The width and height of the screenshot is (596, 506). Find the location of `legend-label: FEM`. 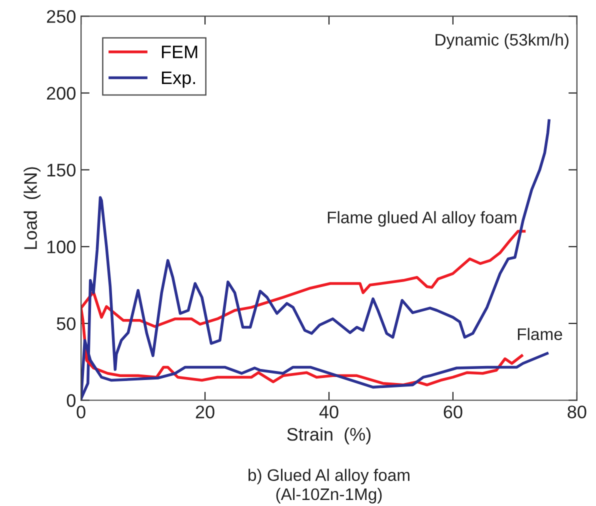

legend-label: FEM is located at coordinates (180, 52).